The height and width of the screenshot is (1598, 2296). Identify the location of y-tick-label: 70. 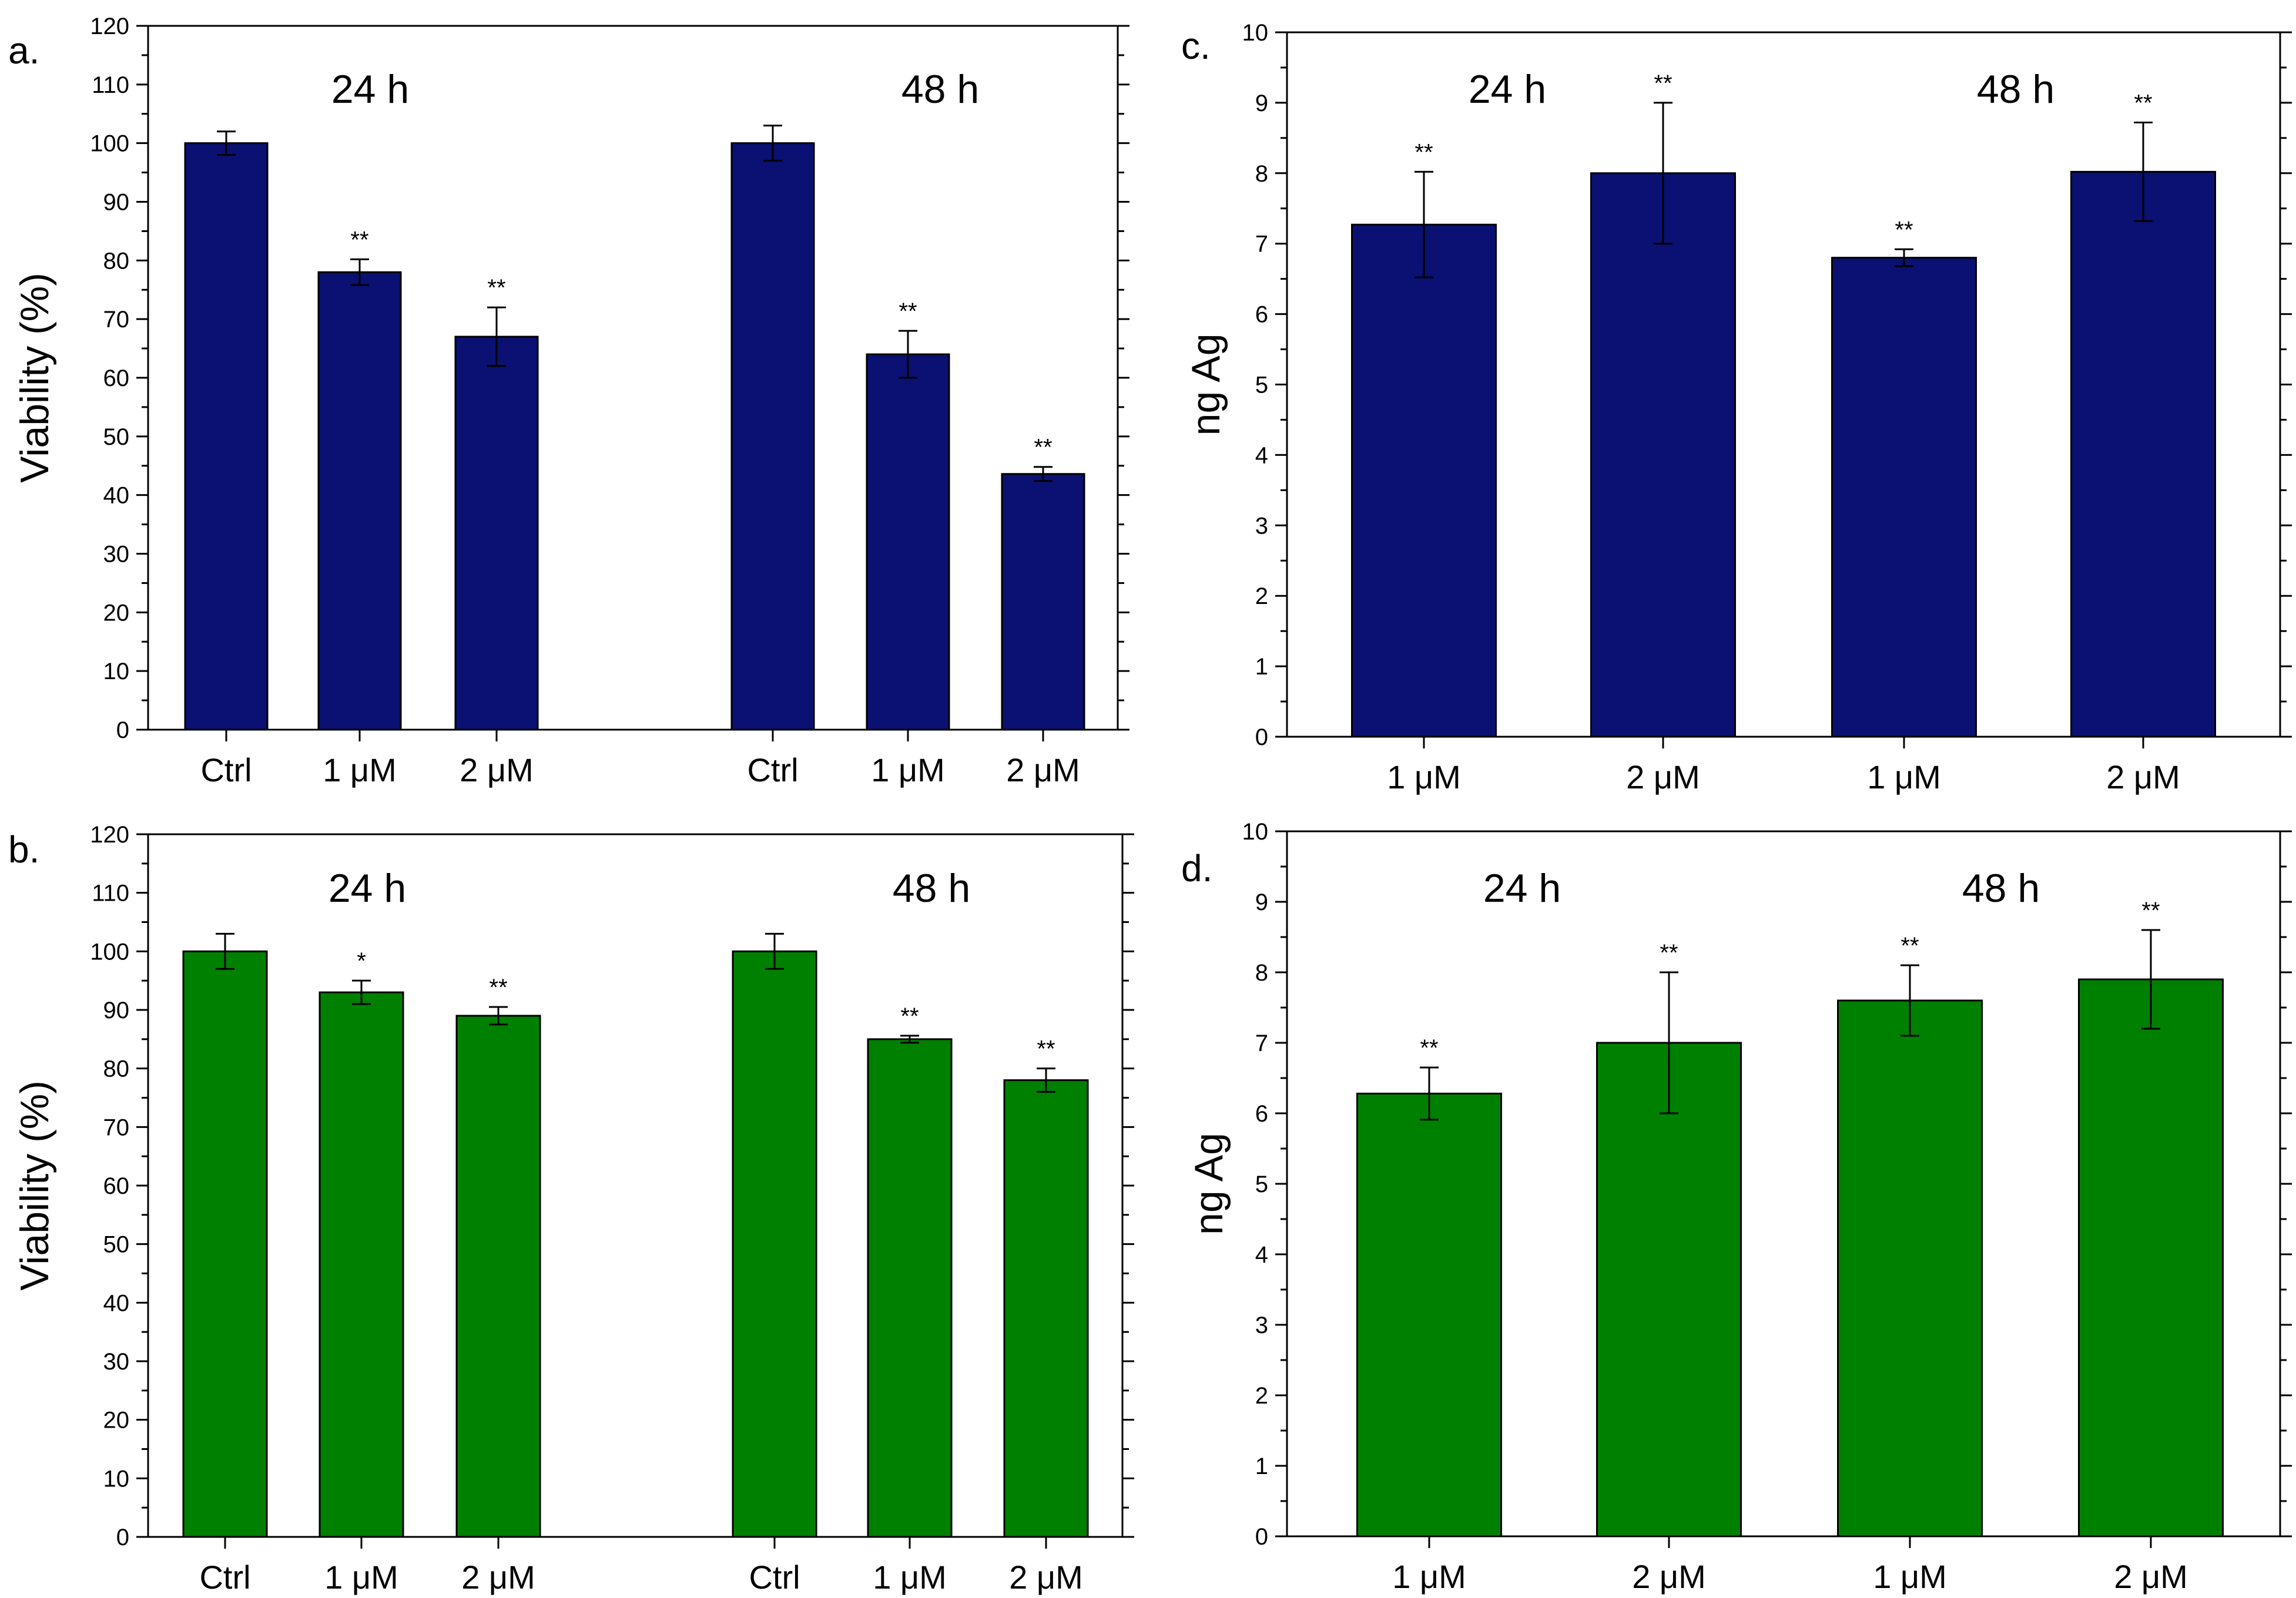
(116, 1127).